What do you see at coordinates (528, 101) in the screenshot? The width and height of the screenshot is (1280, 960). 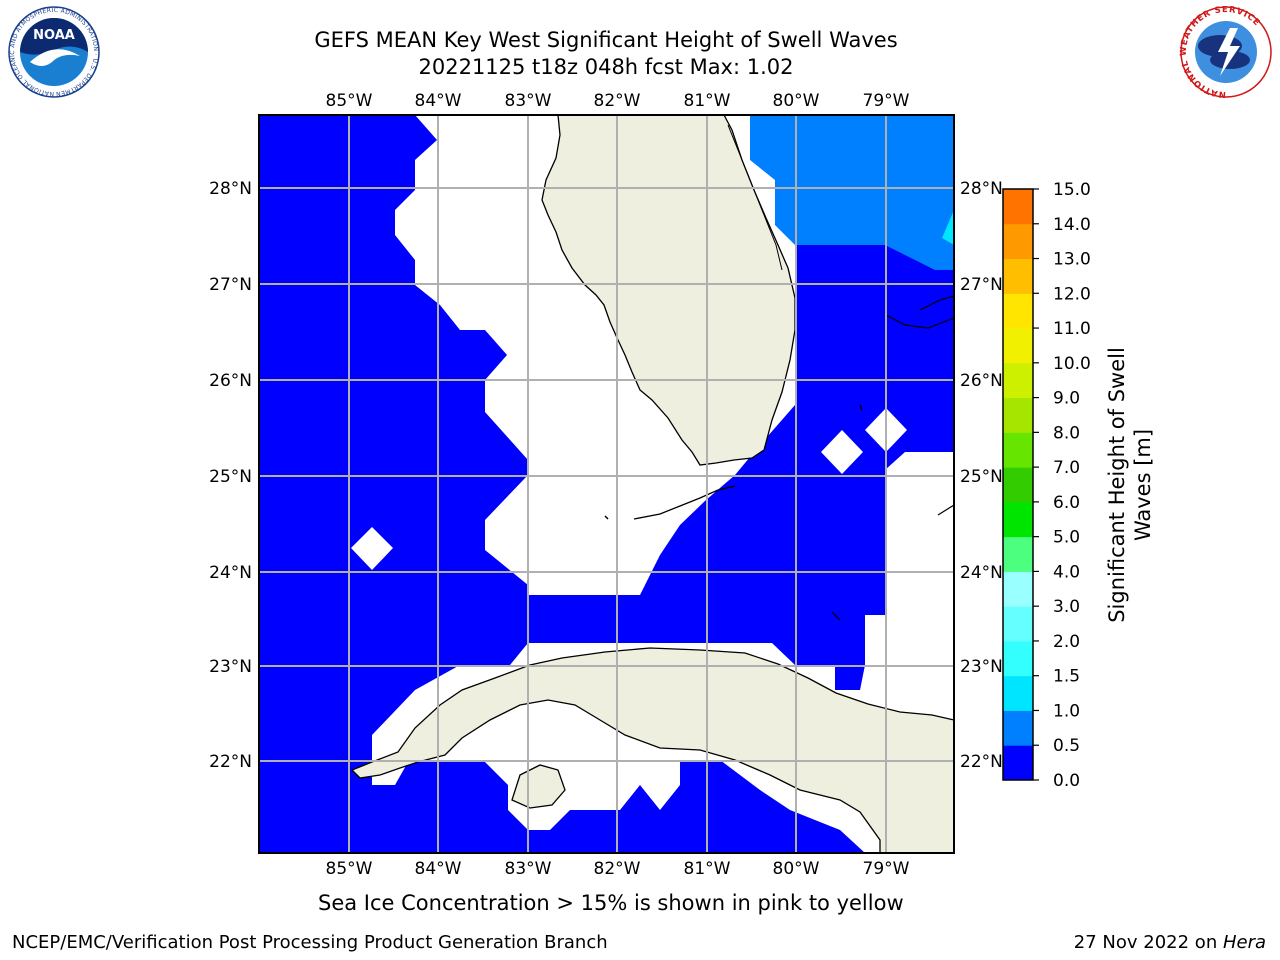 I see `lon-label-top: 83°W` at bounding box center [528, 101].